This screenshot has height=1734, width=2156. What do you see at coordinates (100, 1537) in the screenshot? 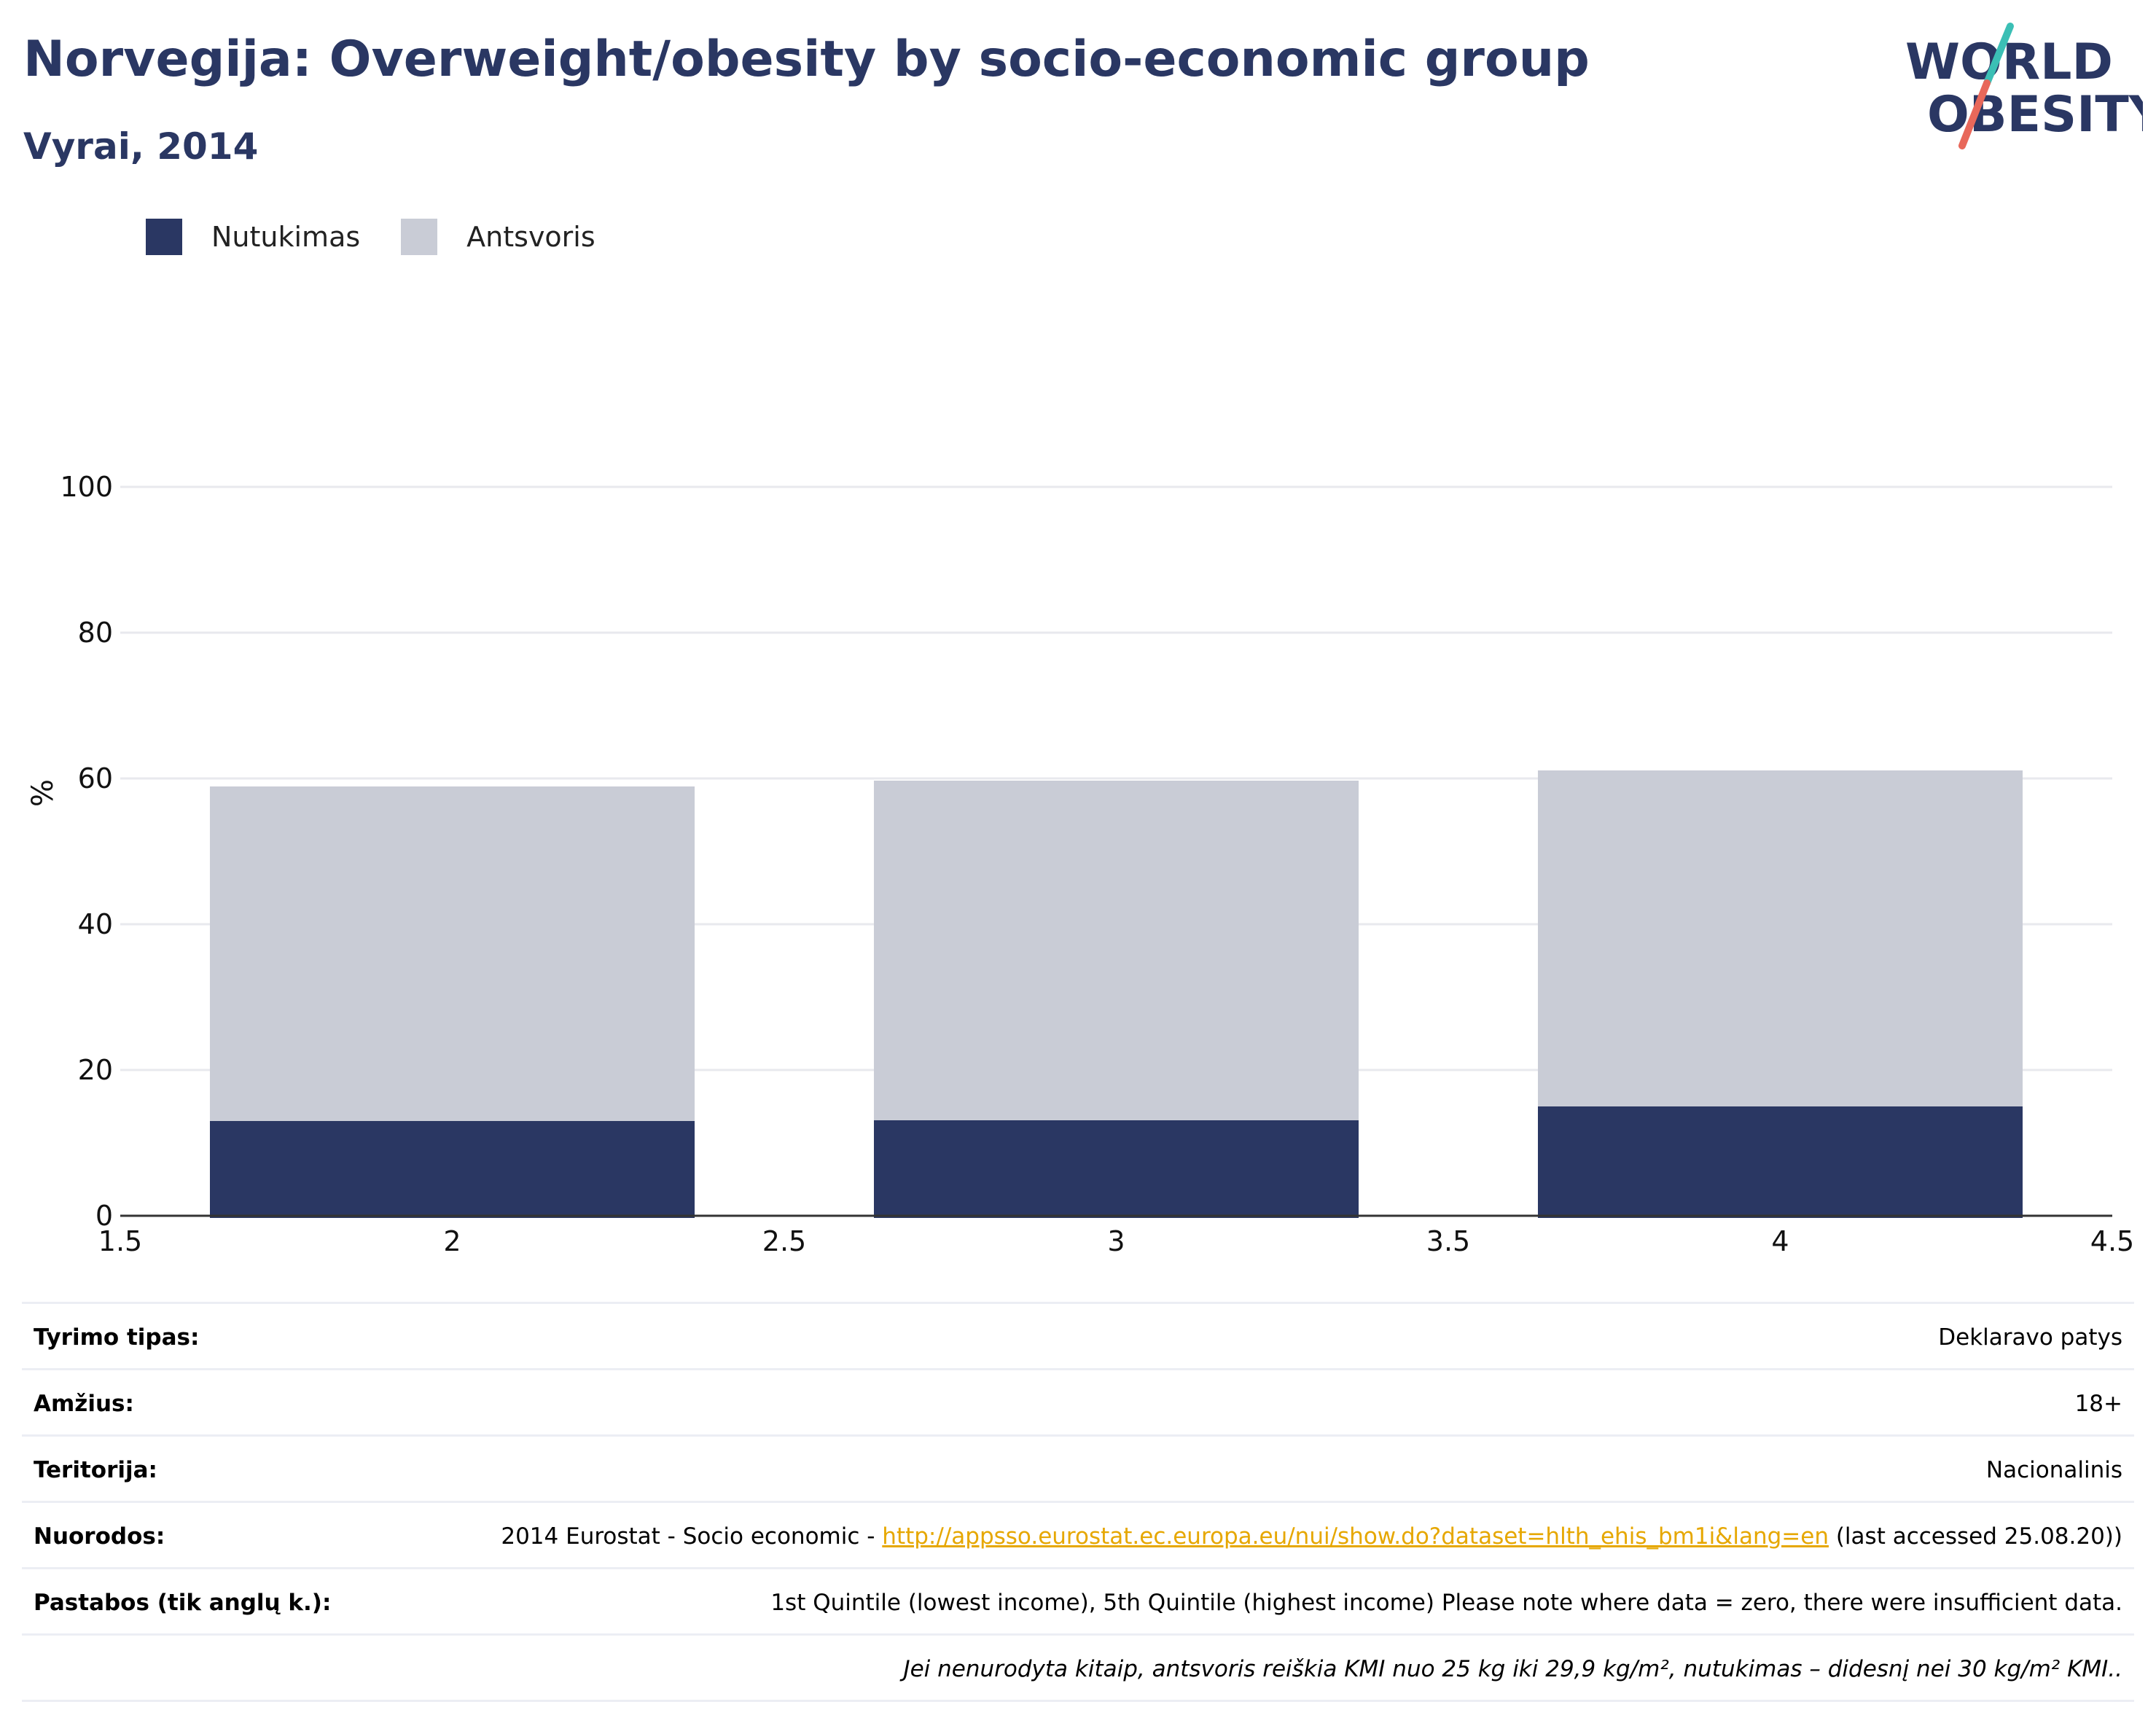
I see `info-key-references: Nuorodos:` at bounding box center [100, 1537].